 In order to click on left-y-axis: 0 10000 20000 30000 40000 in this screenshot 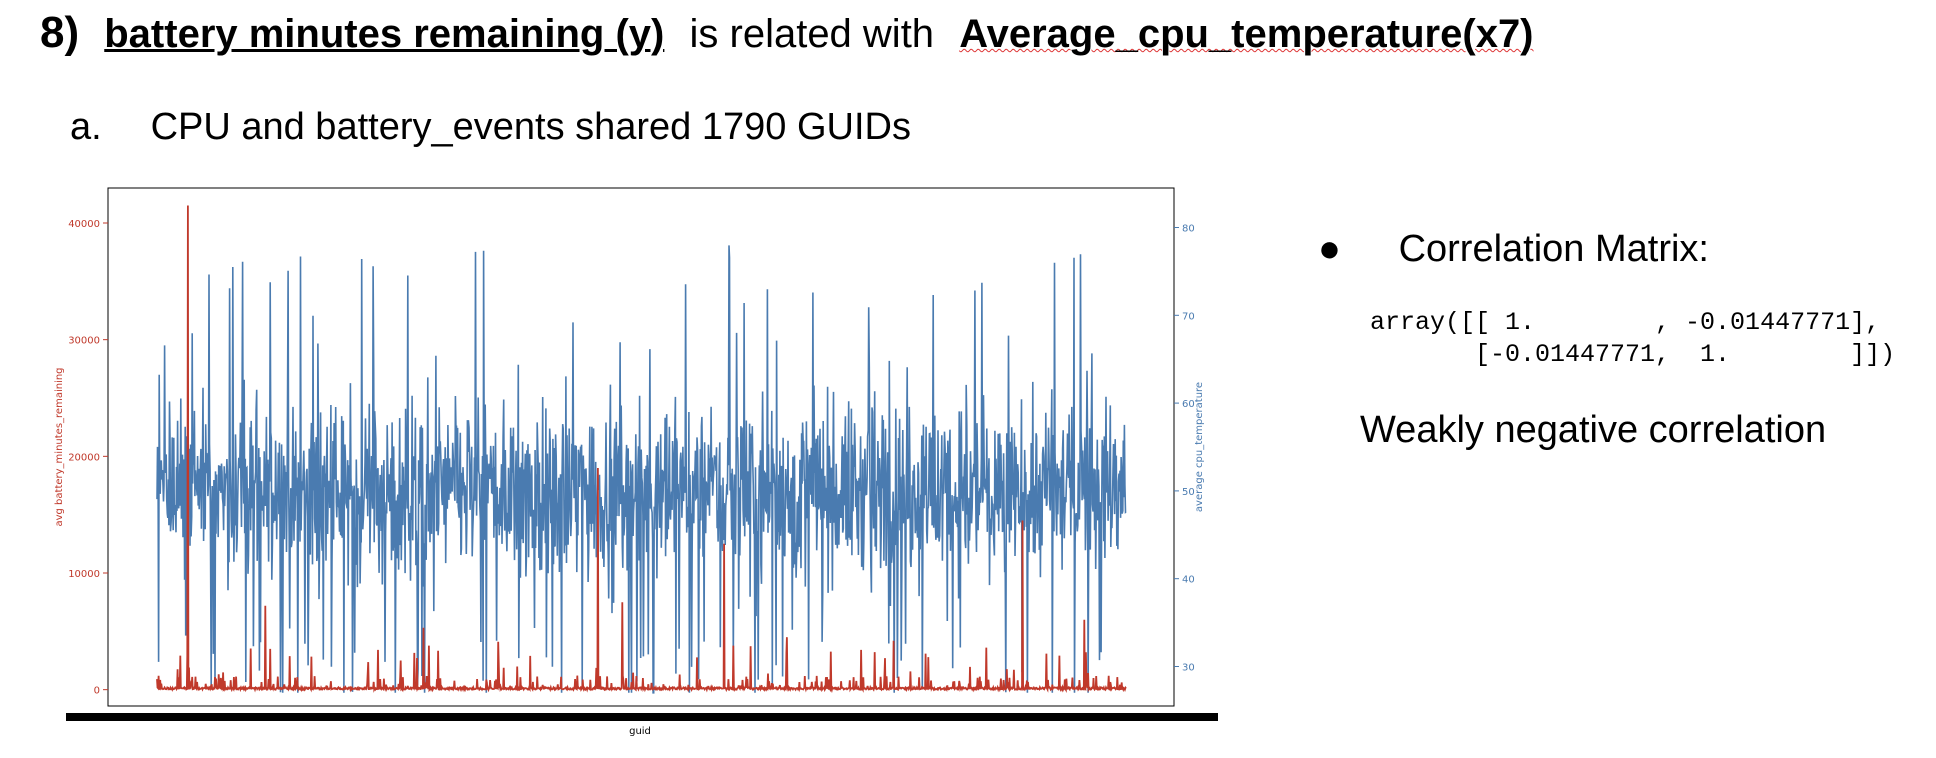, I will do `click(88, 458)`.